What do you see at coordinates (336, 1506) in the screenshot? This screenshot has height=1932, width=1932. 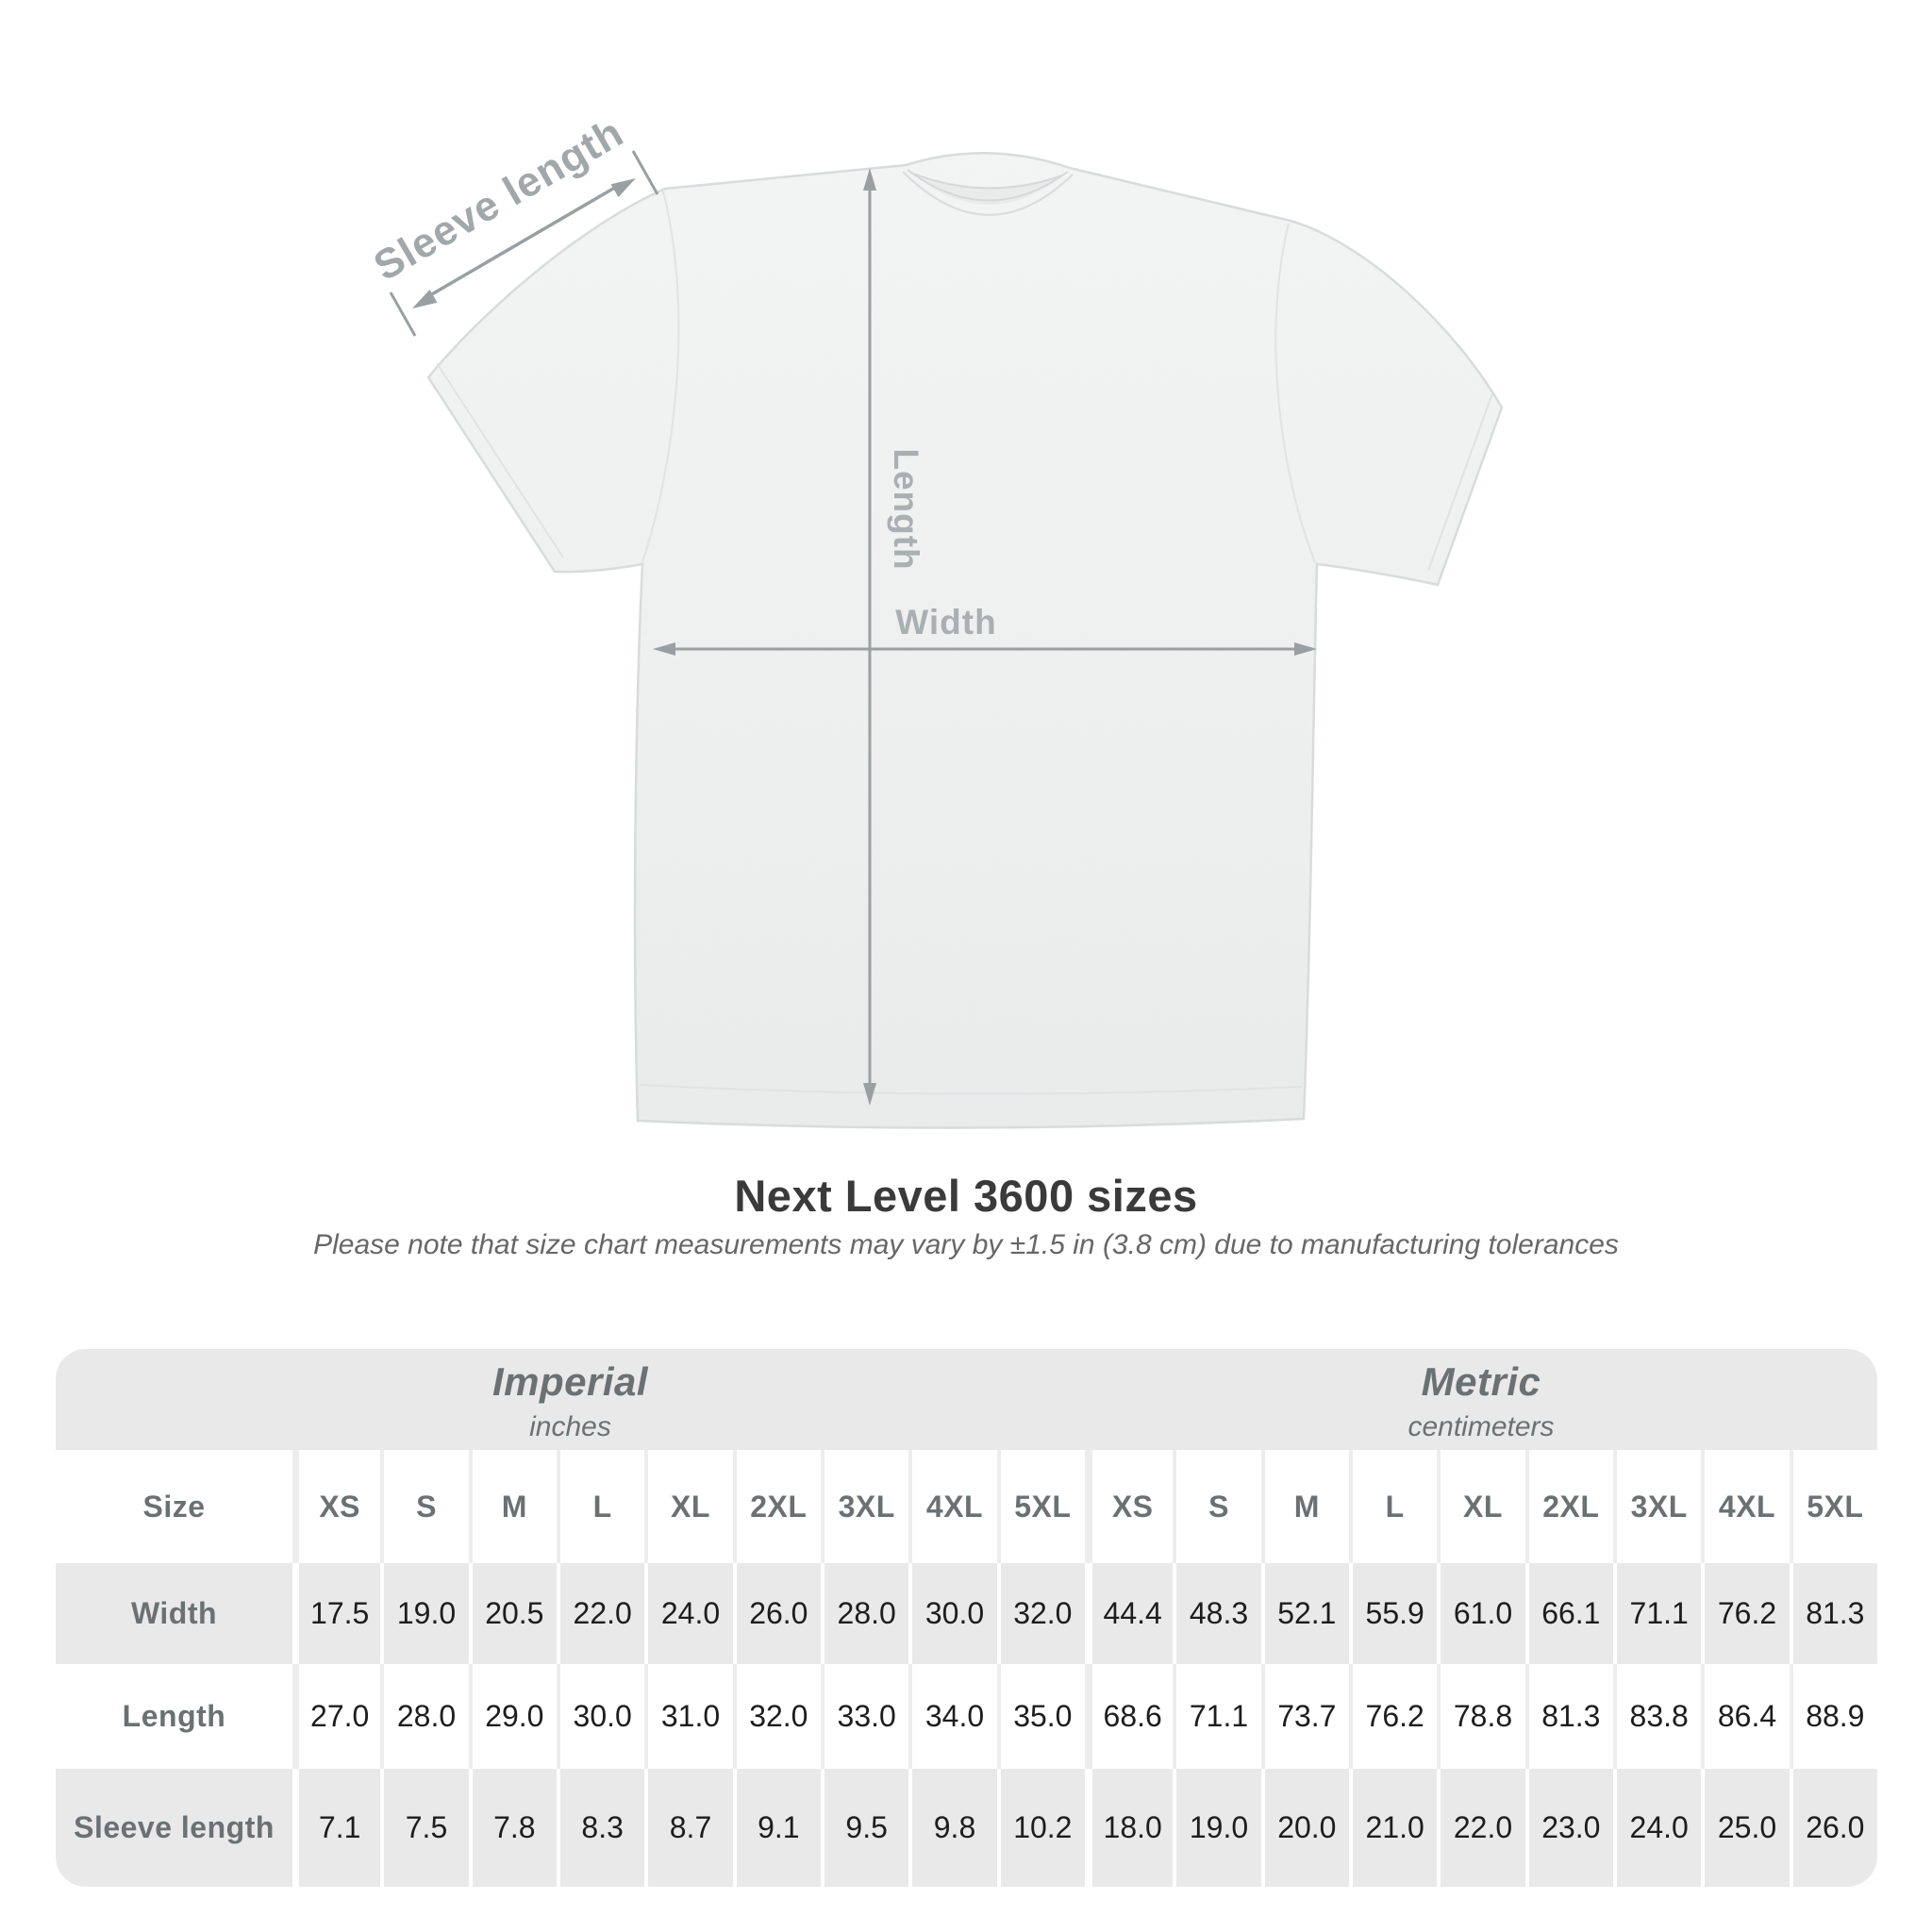 I see `size-header-imperial-xs: XS` at bounding box center [336, 1506].